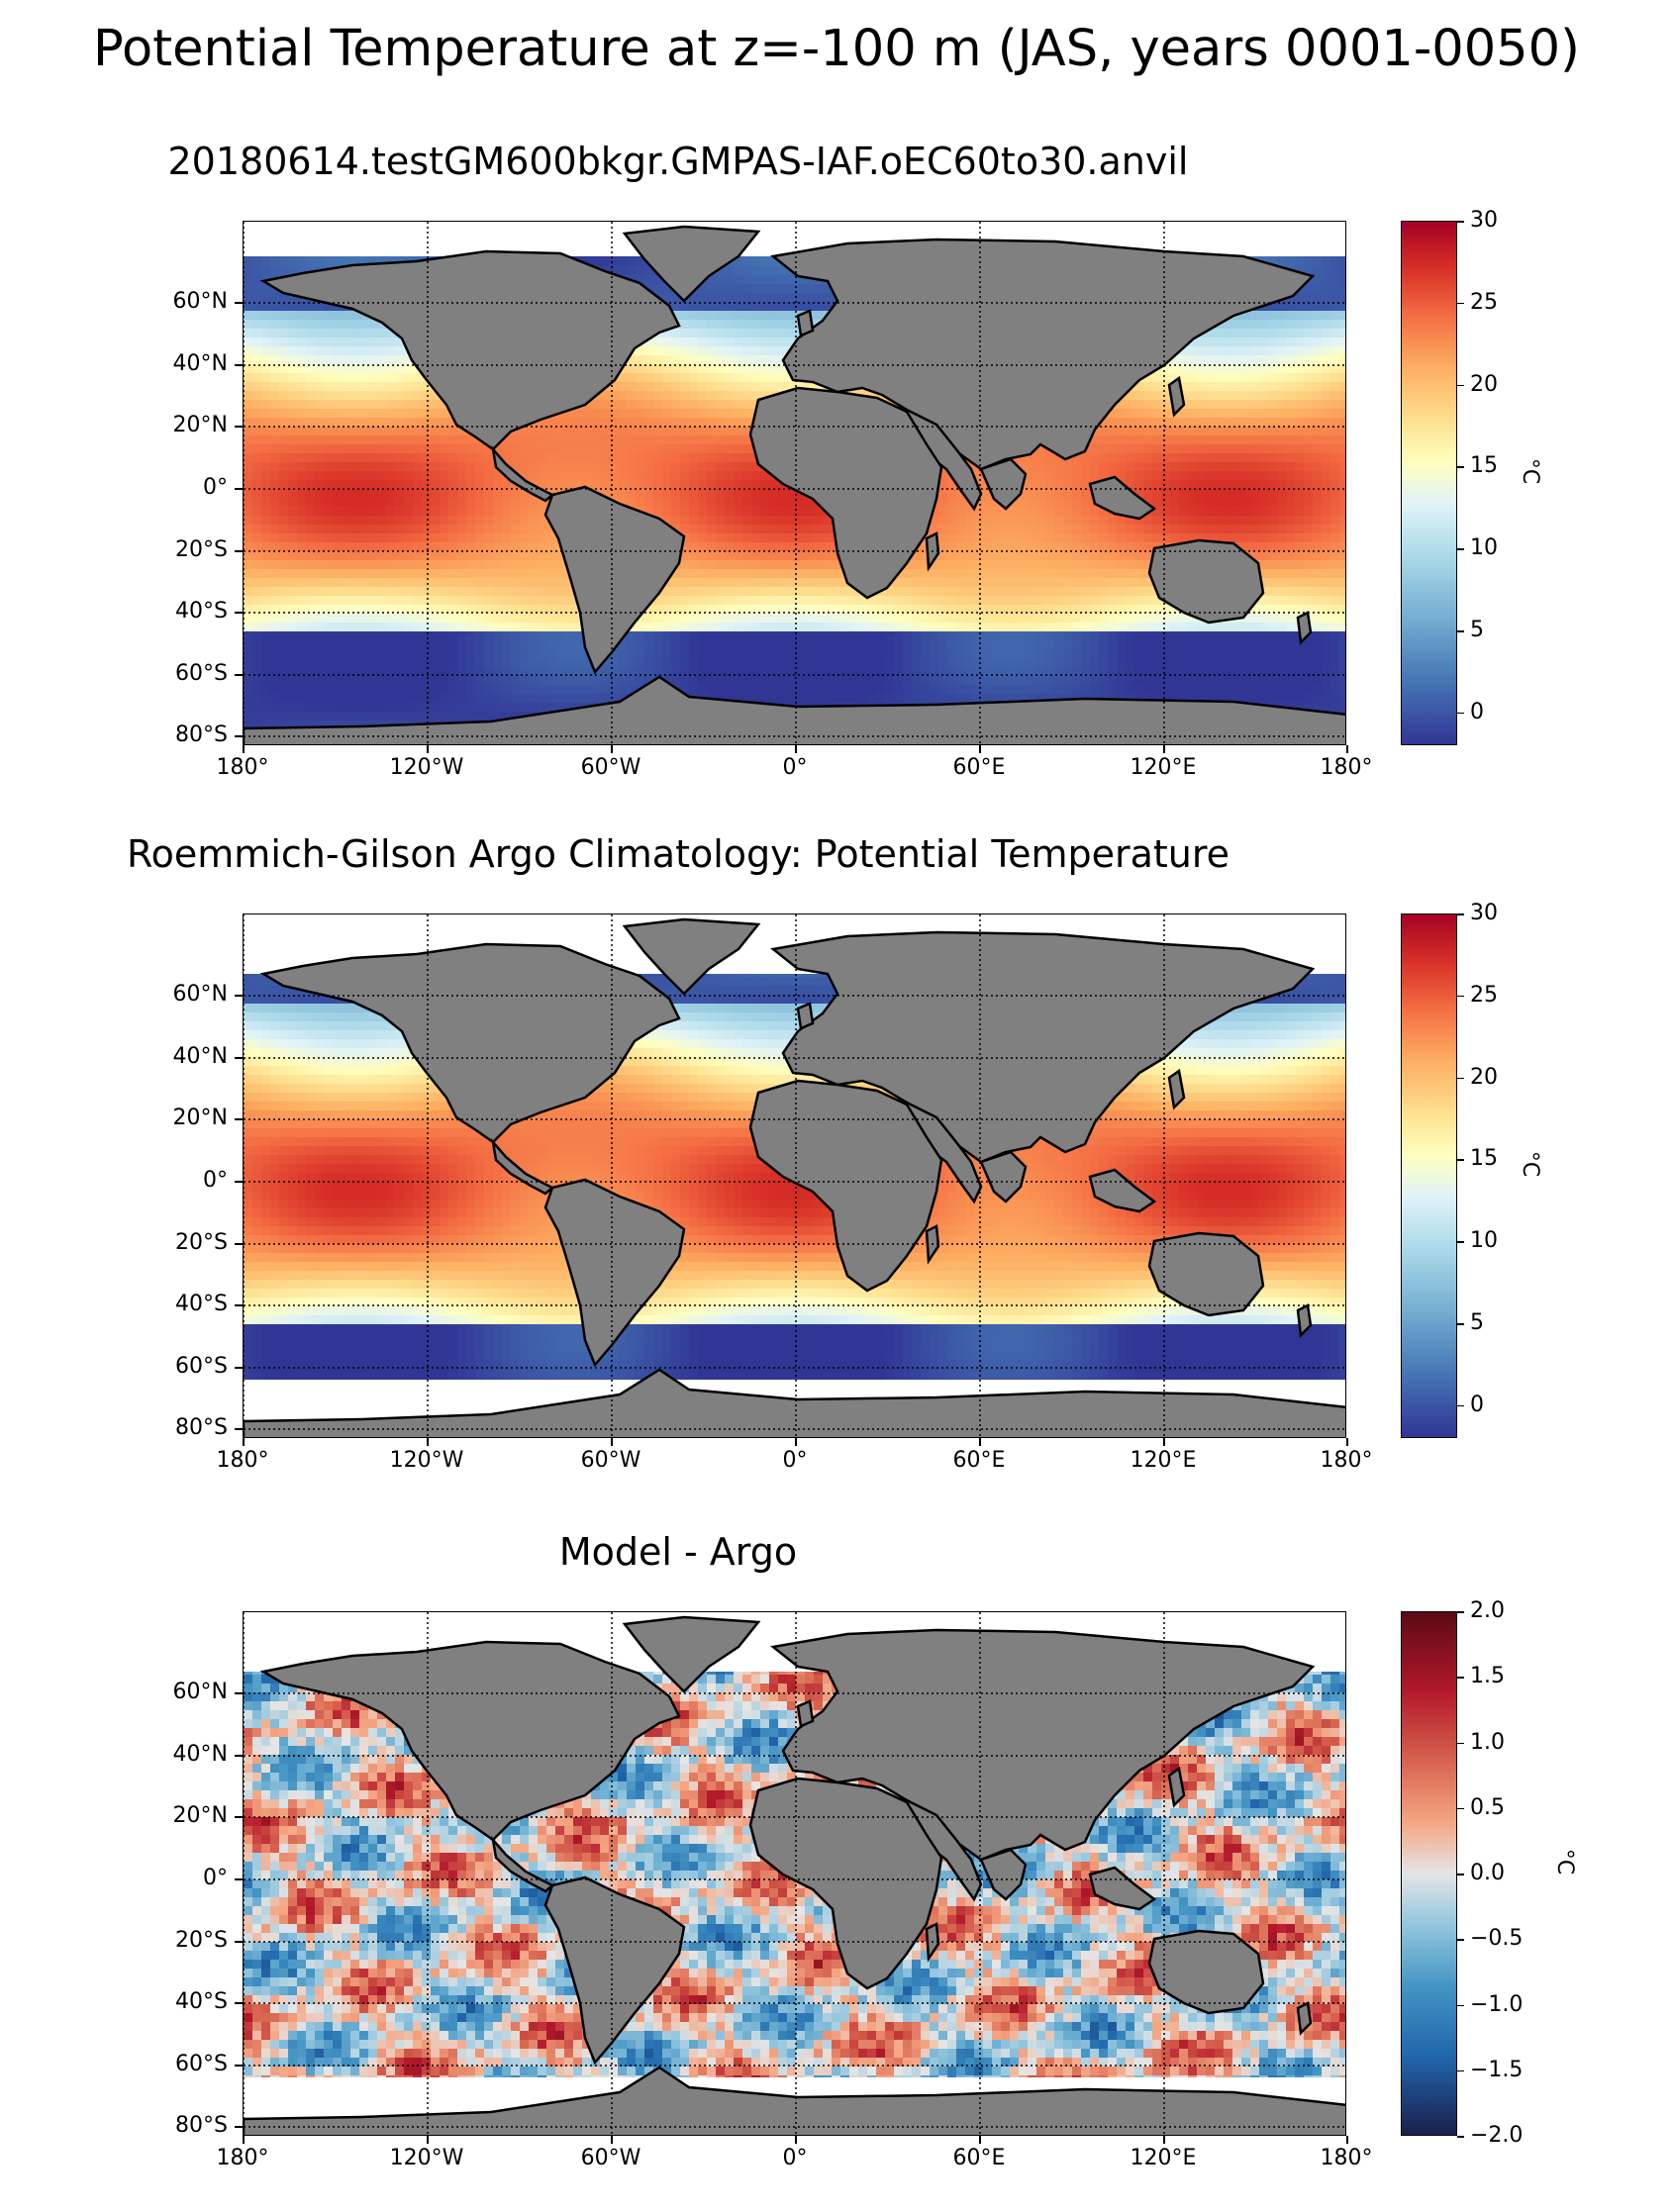  What do you see at coordinates (188, 995) in the screenshot?
I see `y-tick-label: 60°N` at bounding box center [188, 995].